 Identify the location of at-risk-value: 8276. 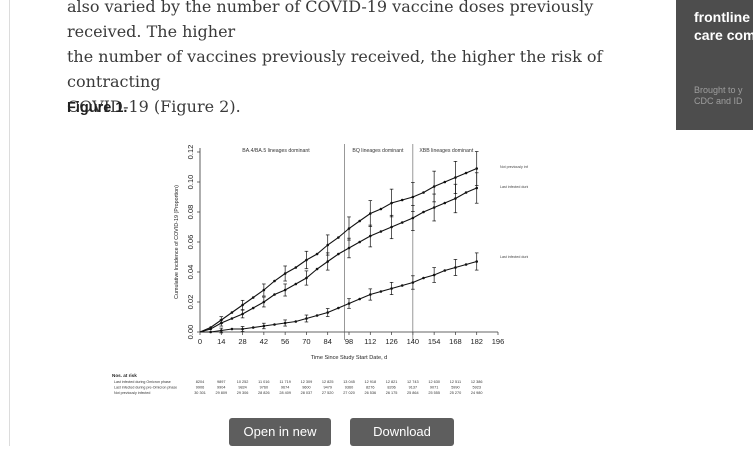
(370, 388).